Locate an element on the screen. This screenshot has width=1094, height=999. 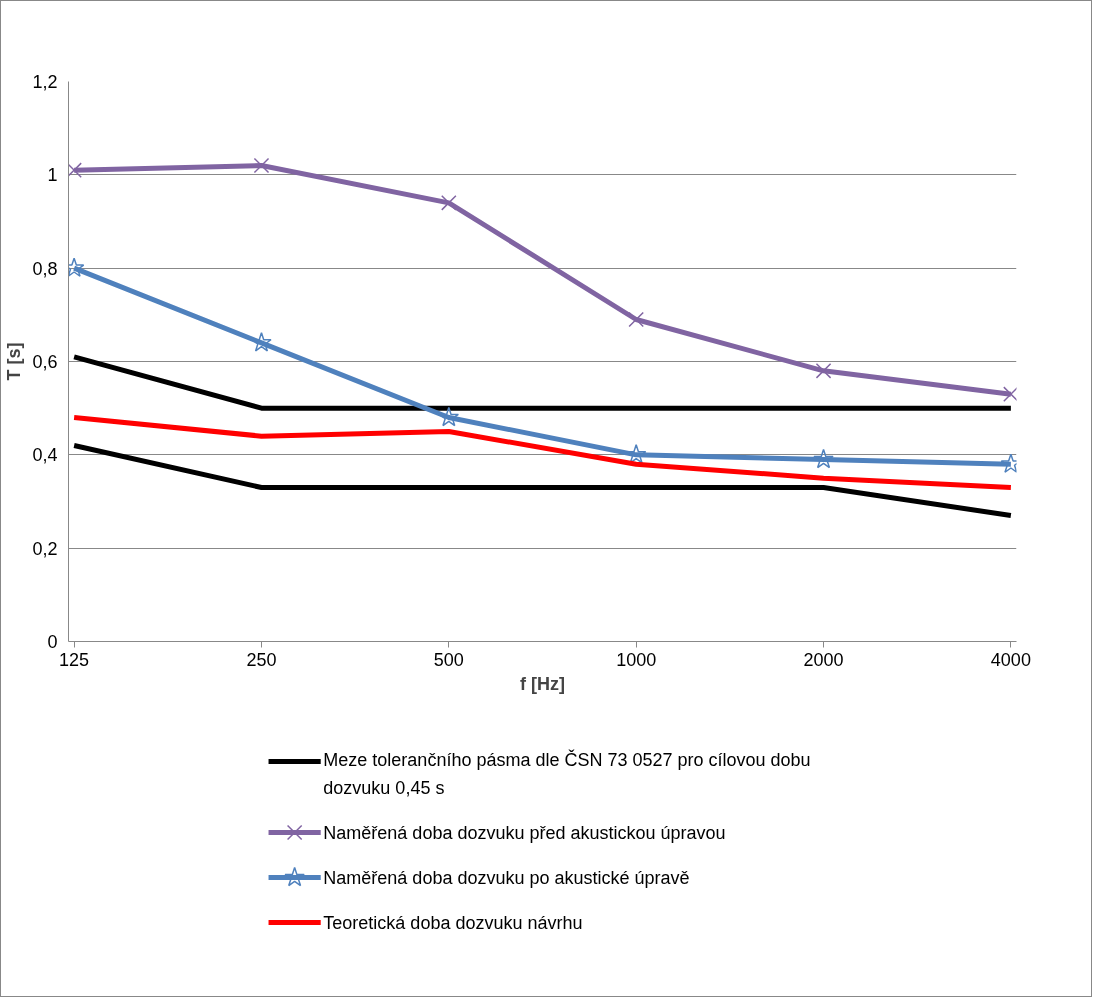
legend-label: Meze tolerančního pásma dle ČSN 73 0527 pro cílovou dobu dozvuku 0,45 s is located at coordinates (567, 773).